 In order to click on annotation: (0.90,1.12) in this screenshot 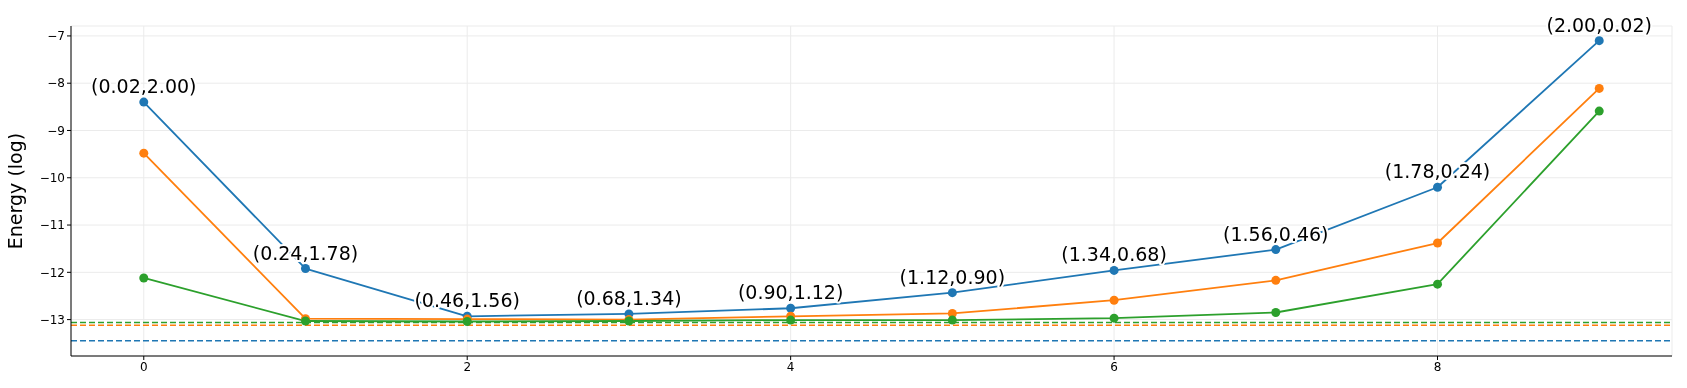, I will do `click(790, 292)`.